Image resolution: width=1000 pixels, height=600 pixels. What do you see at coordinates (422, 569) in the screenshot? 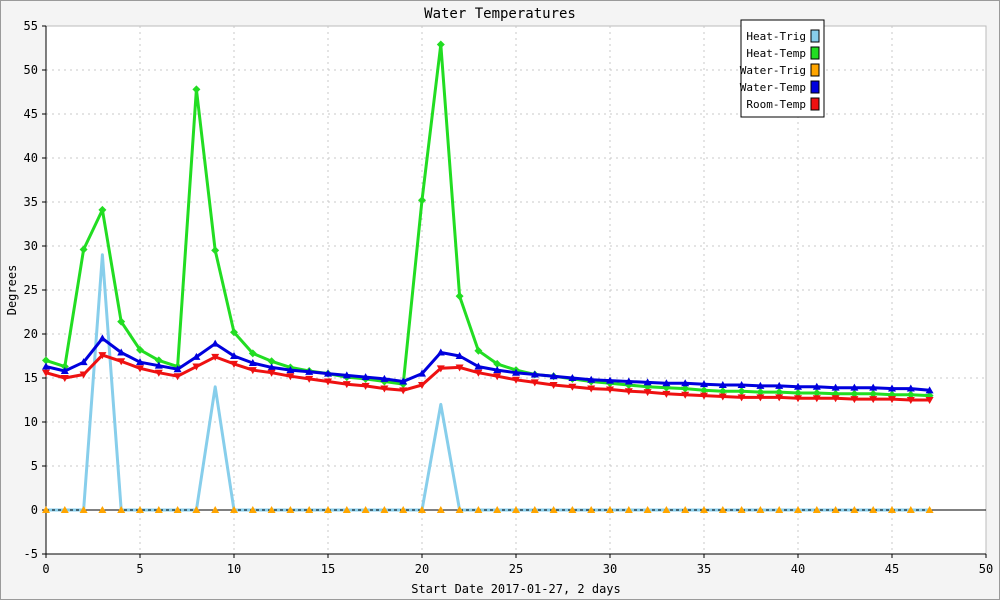
I see `x-tick-label: 20` at bounding box center [422, 569].